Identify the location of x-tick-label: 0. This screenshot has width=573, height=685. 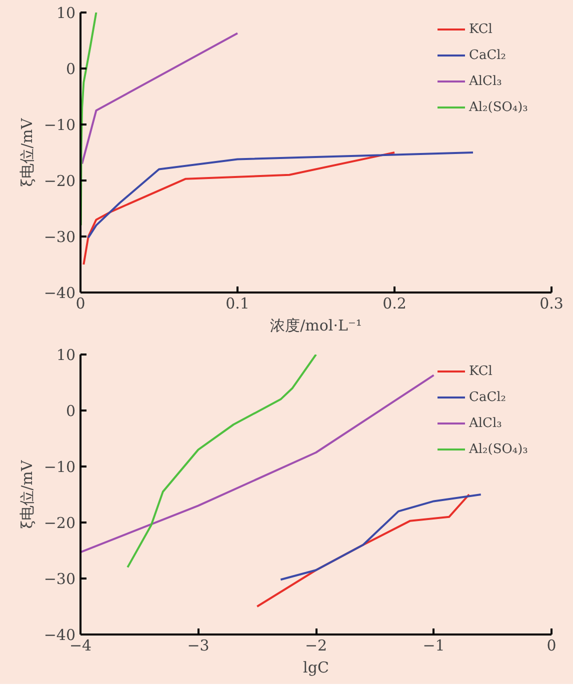
(551, 645).